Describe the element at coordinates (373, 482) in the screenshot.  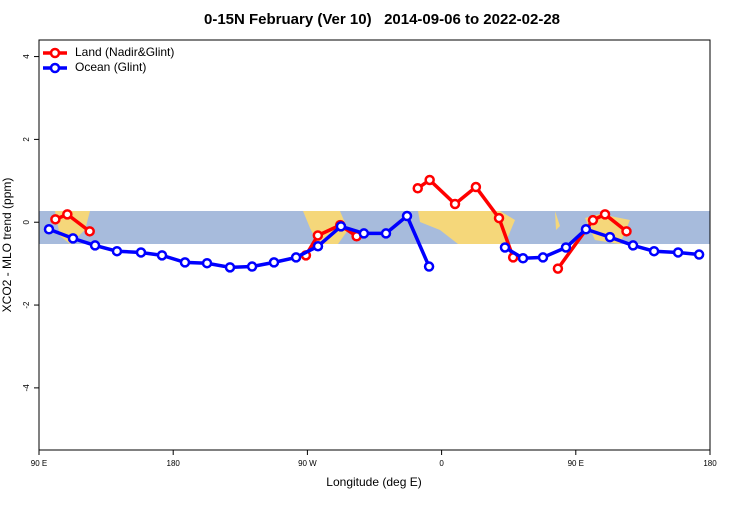
I see `x-axis-label: Longitude (deg E)` at that location.